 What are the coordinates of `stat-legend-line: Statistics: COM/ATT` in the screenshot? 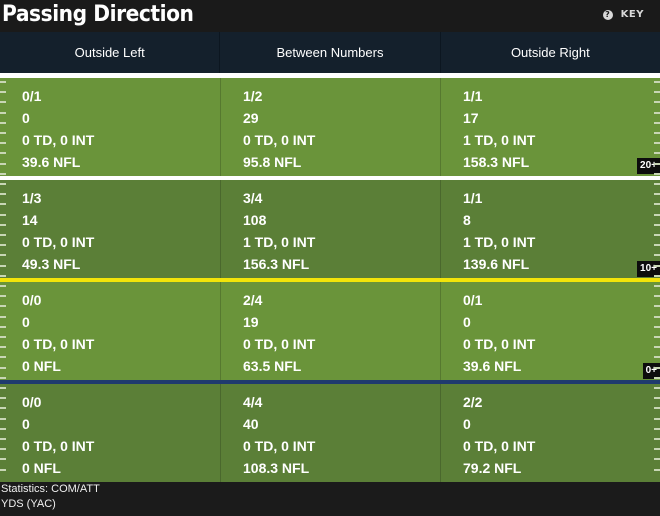 It's located at (50, 489).